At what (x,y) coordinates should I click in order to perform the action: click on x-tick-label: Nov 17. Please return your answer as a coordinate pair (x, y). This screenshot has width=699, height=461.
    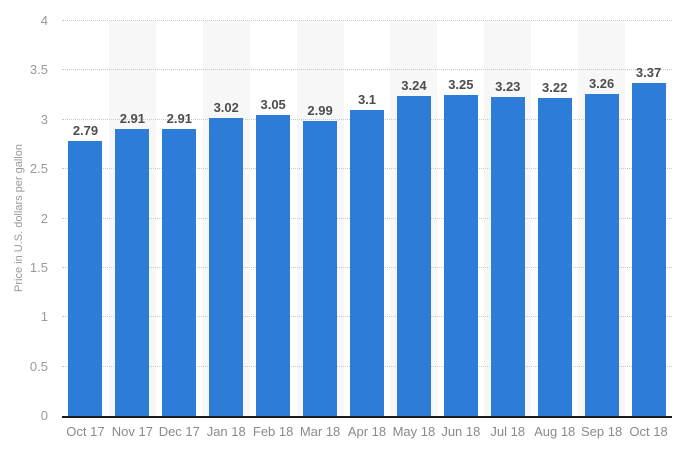
    Looking at the image, I should click on (132, 431).